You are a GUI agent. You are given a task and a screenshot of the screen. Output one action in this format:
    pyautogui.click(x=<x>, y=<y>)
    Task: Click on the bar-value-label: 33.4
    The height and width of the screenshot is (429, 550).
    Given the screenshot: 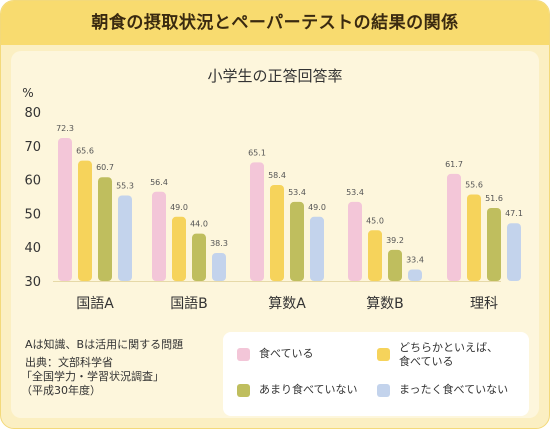 What is the action you would take?
    pyautogui.click(x=415, y=260)
    